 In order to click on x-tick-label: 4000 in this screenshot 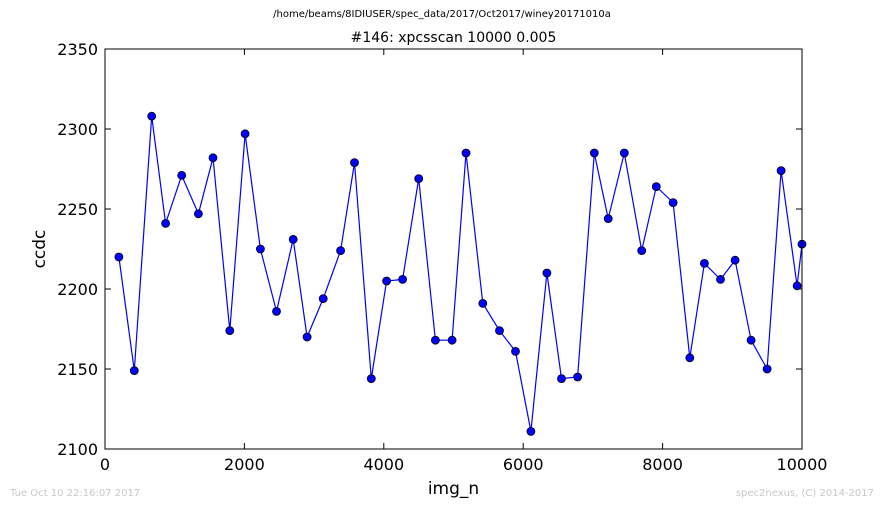, I will do `click(383, 464)`.